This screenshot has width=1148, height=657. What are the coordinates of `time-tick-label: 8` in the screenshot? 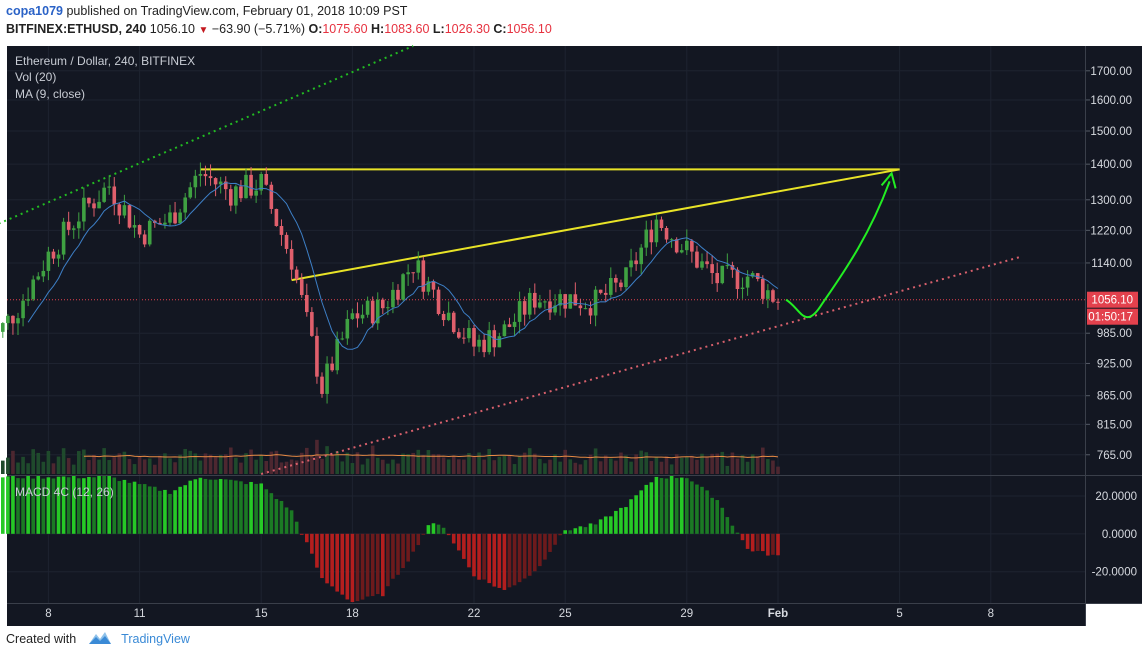 It's located at (48, 614).